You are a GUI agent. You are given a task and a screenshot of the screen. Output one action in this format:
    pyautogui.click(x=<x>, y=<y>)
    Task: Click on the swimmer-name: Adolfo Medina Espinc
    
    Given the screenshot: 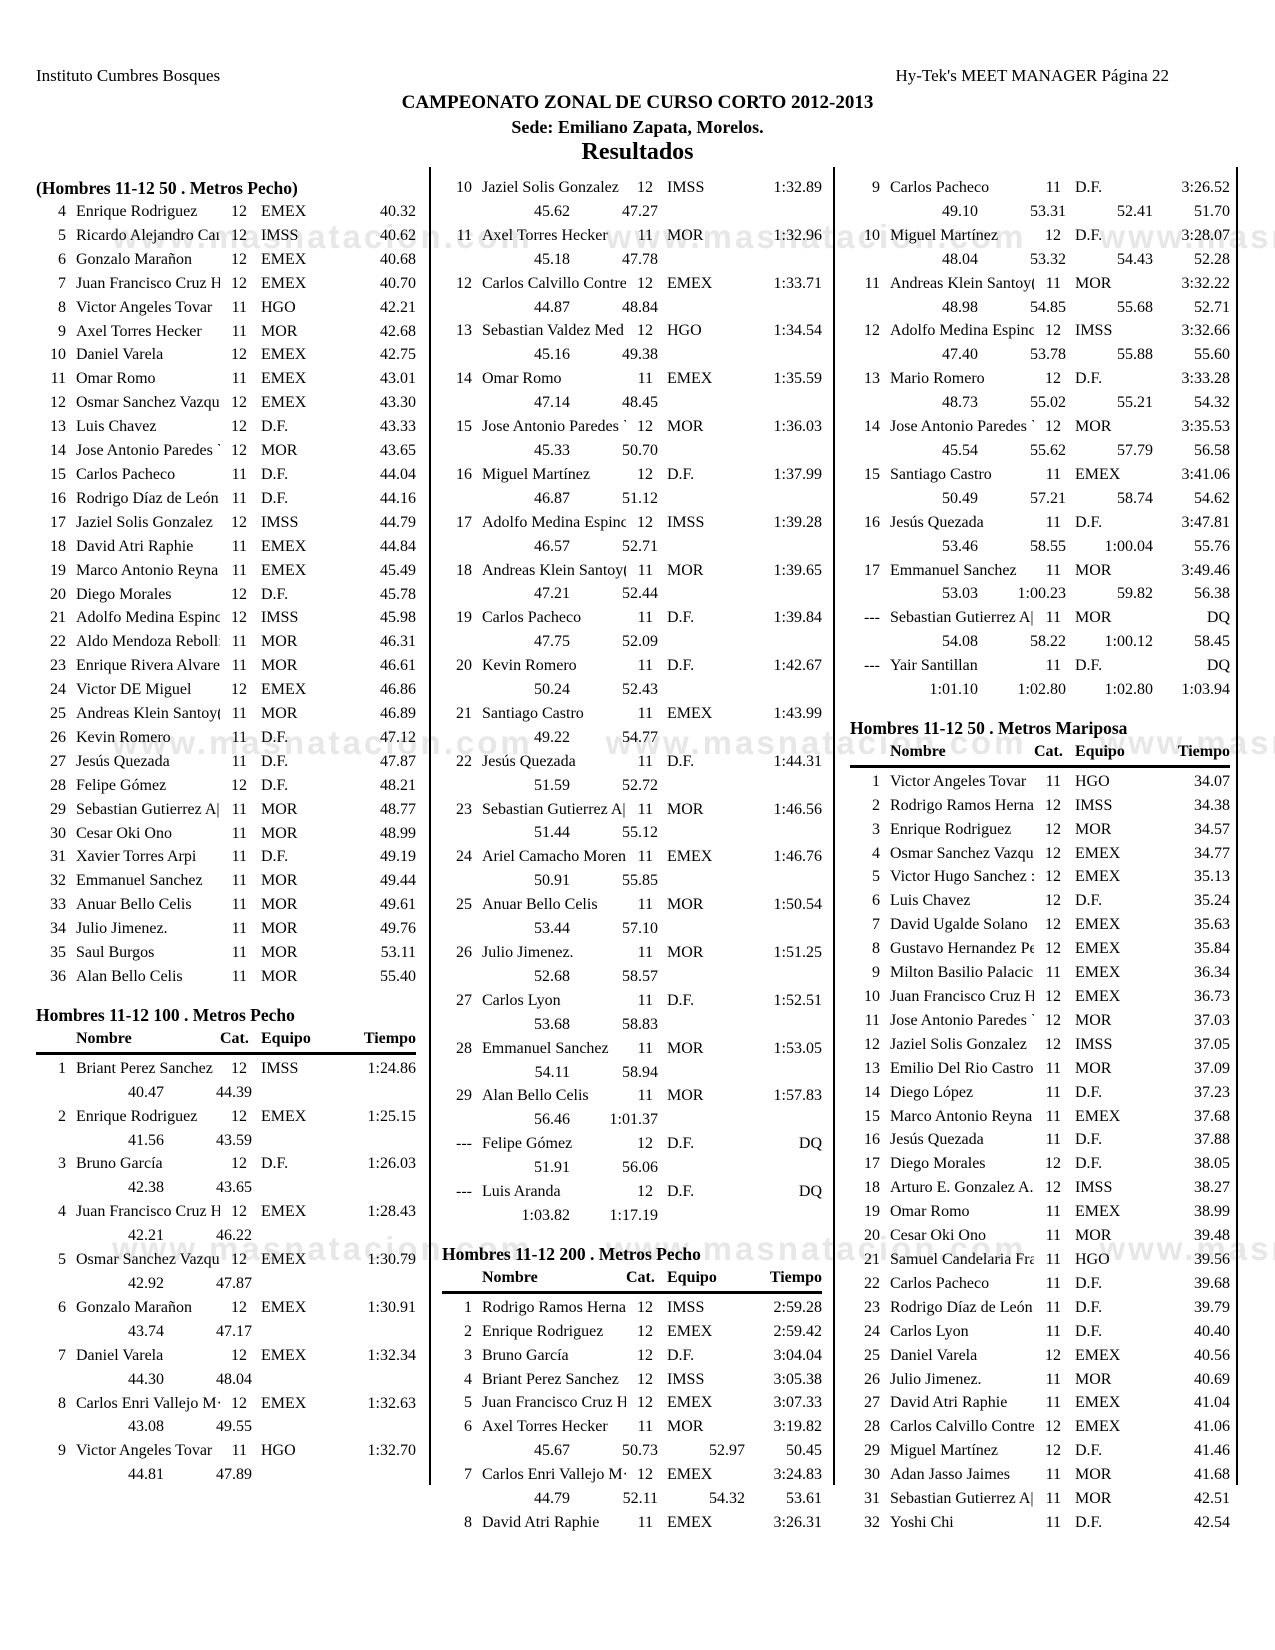 What is the action you would take?
    pyautogui.click(x=962, y=331)
    